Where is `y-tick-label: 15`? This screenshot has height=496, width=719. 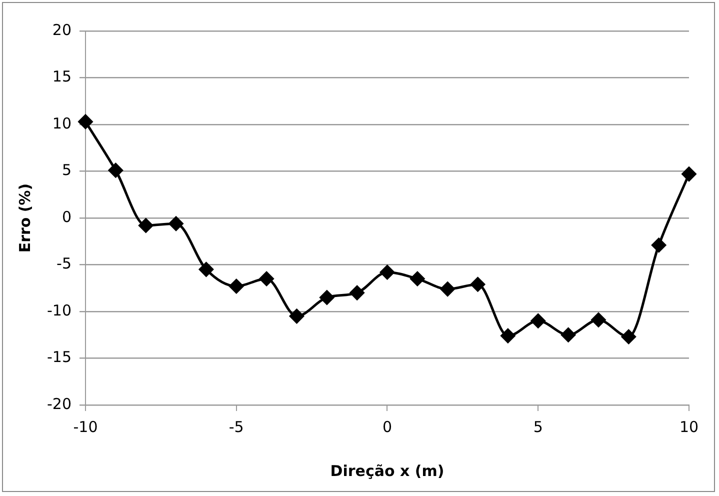
y-tick-label: 15 is located at coordinates (62, 77).